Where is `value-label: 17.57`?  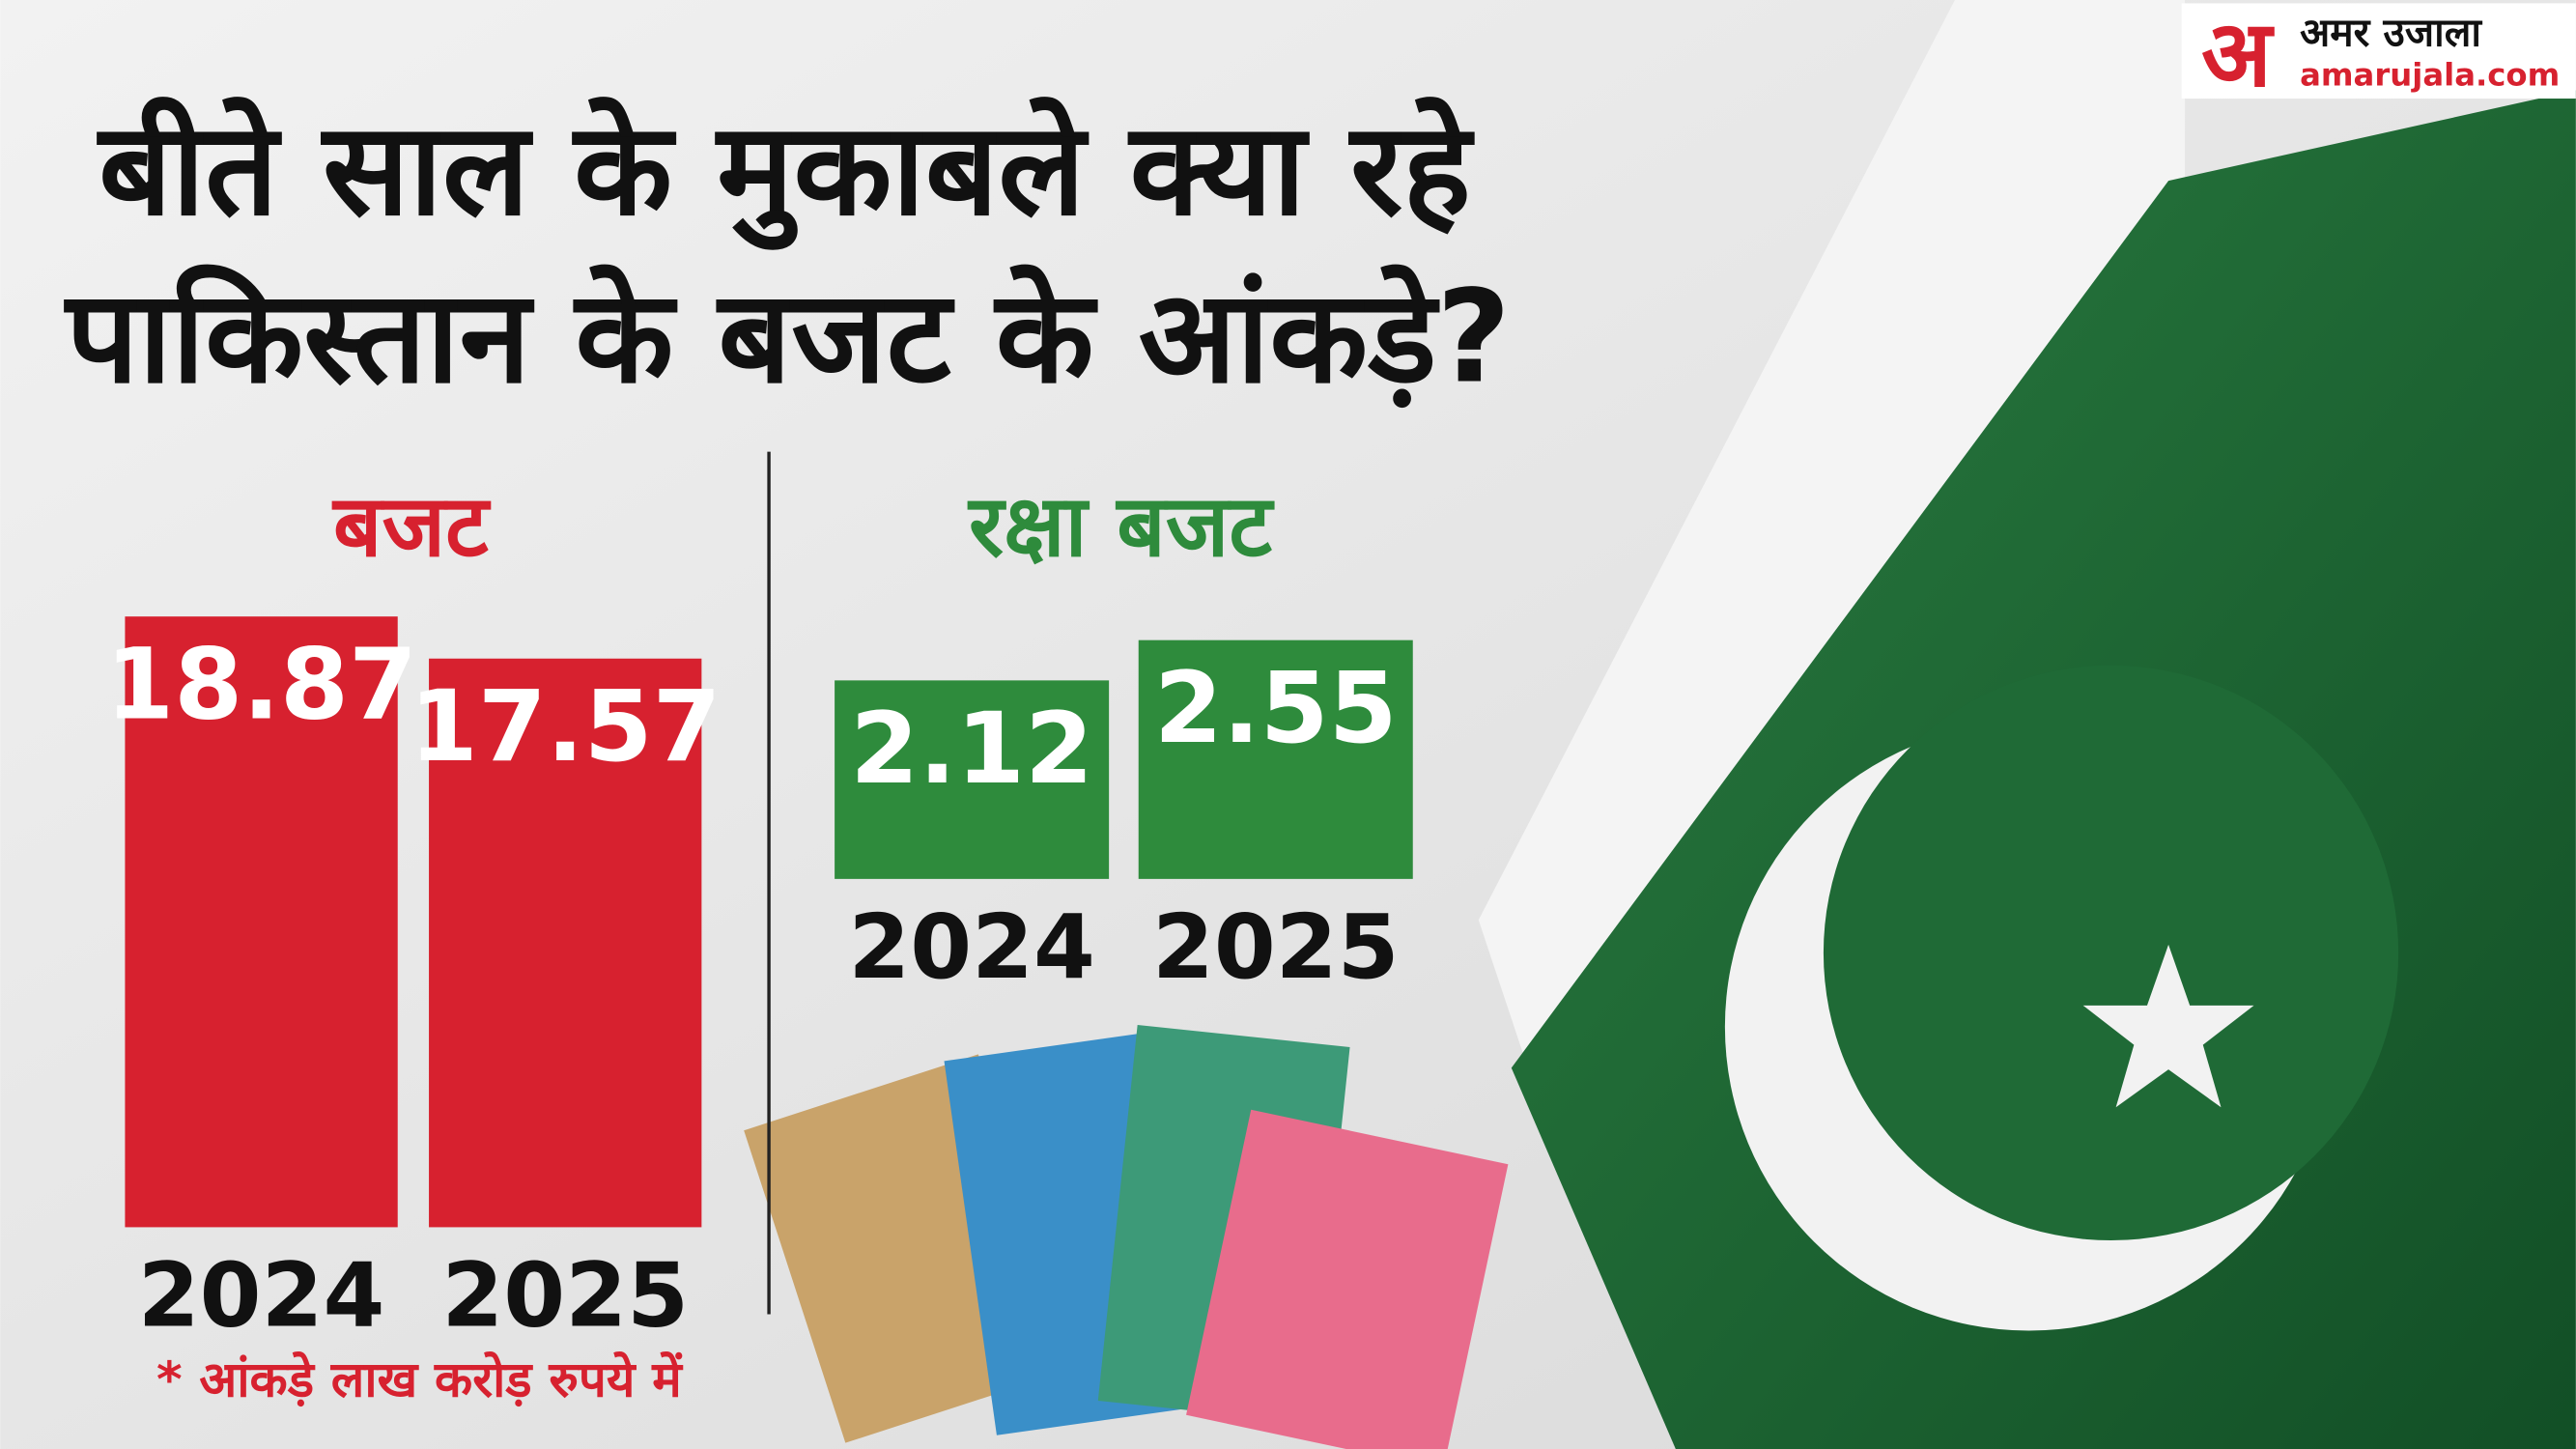
value-label: 17.57 is located at coordinates (566, 726).